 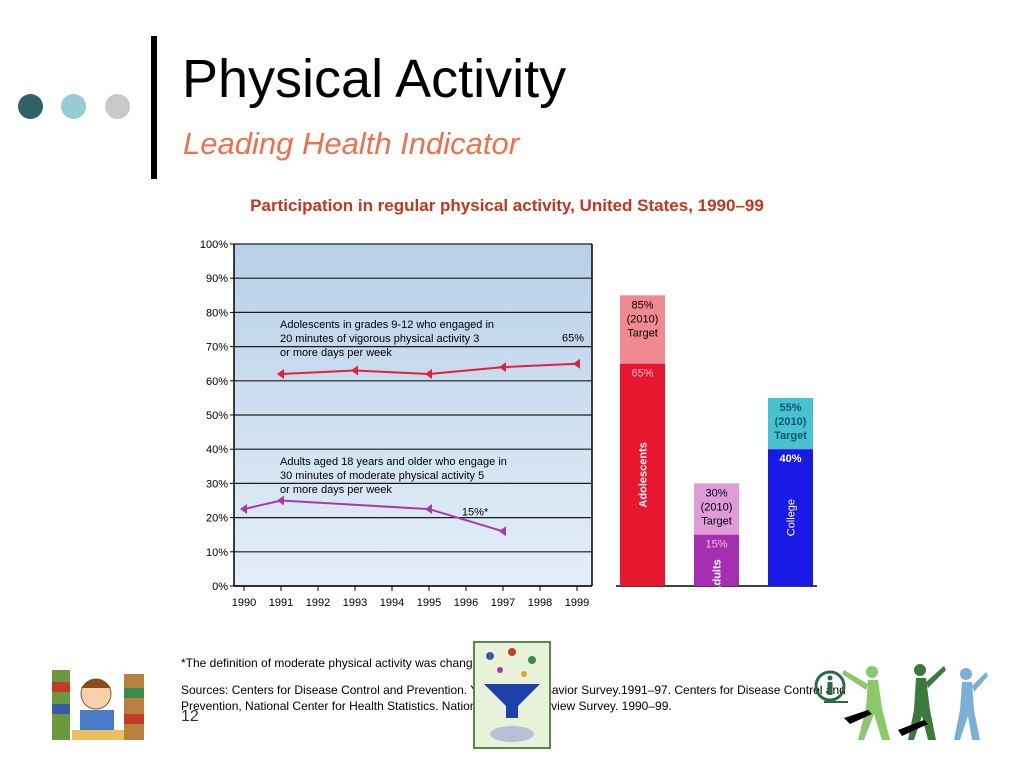 I want to click on bar-category-label: College, so click(x=792, y=517).